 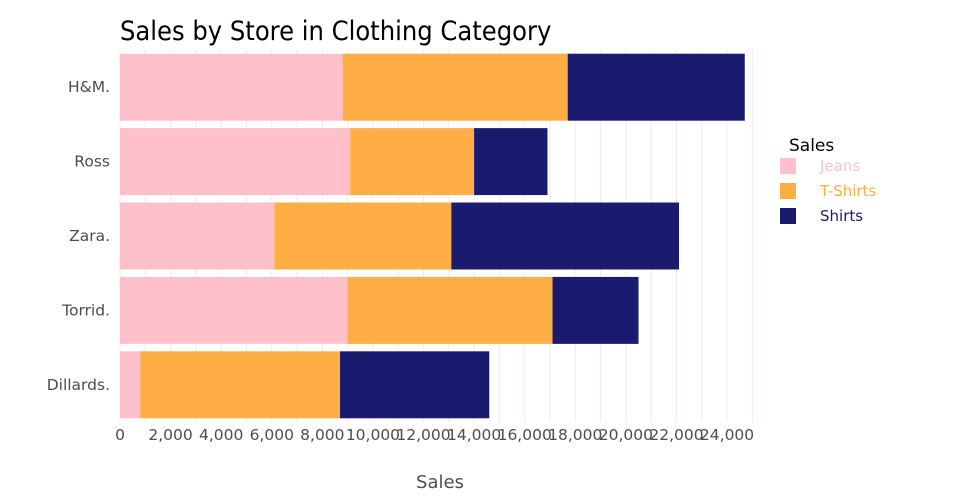 I want to click on y-tick-label: Zara., so click(x=89, y=236).